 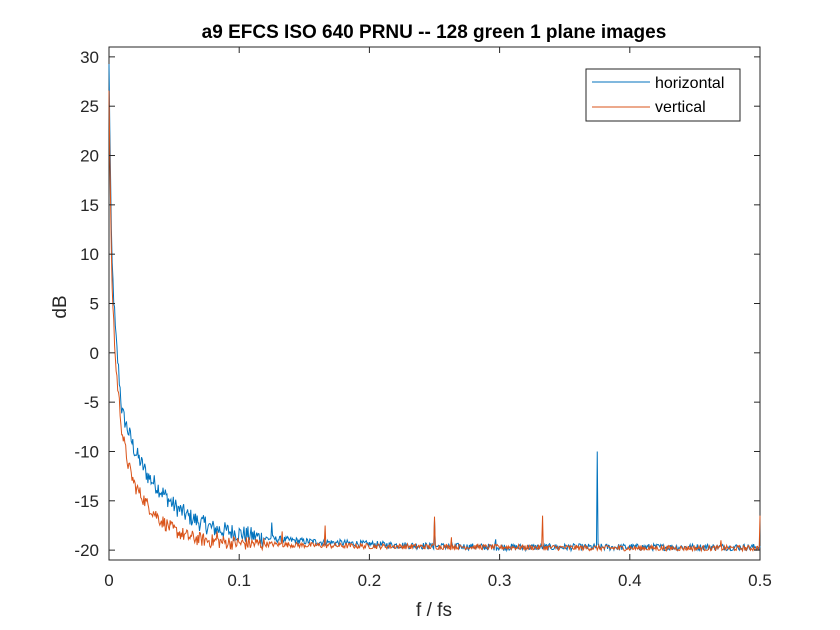 What do you see at coordinates (680, 107) in the screenshot?
I see `legend-label-vertical: vertical` at bounding box center [680, 107].